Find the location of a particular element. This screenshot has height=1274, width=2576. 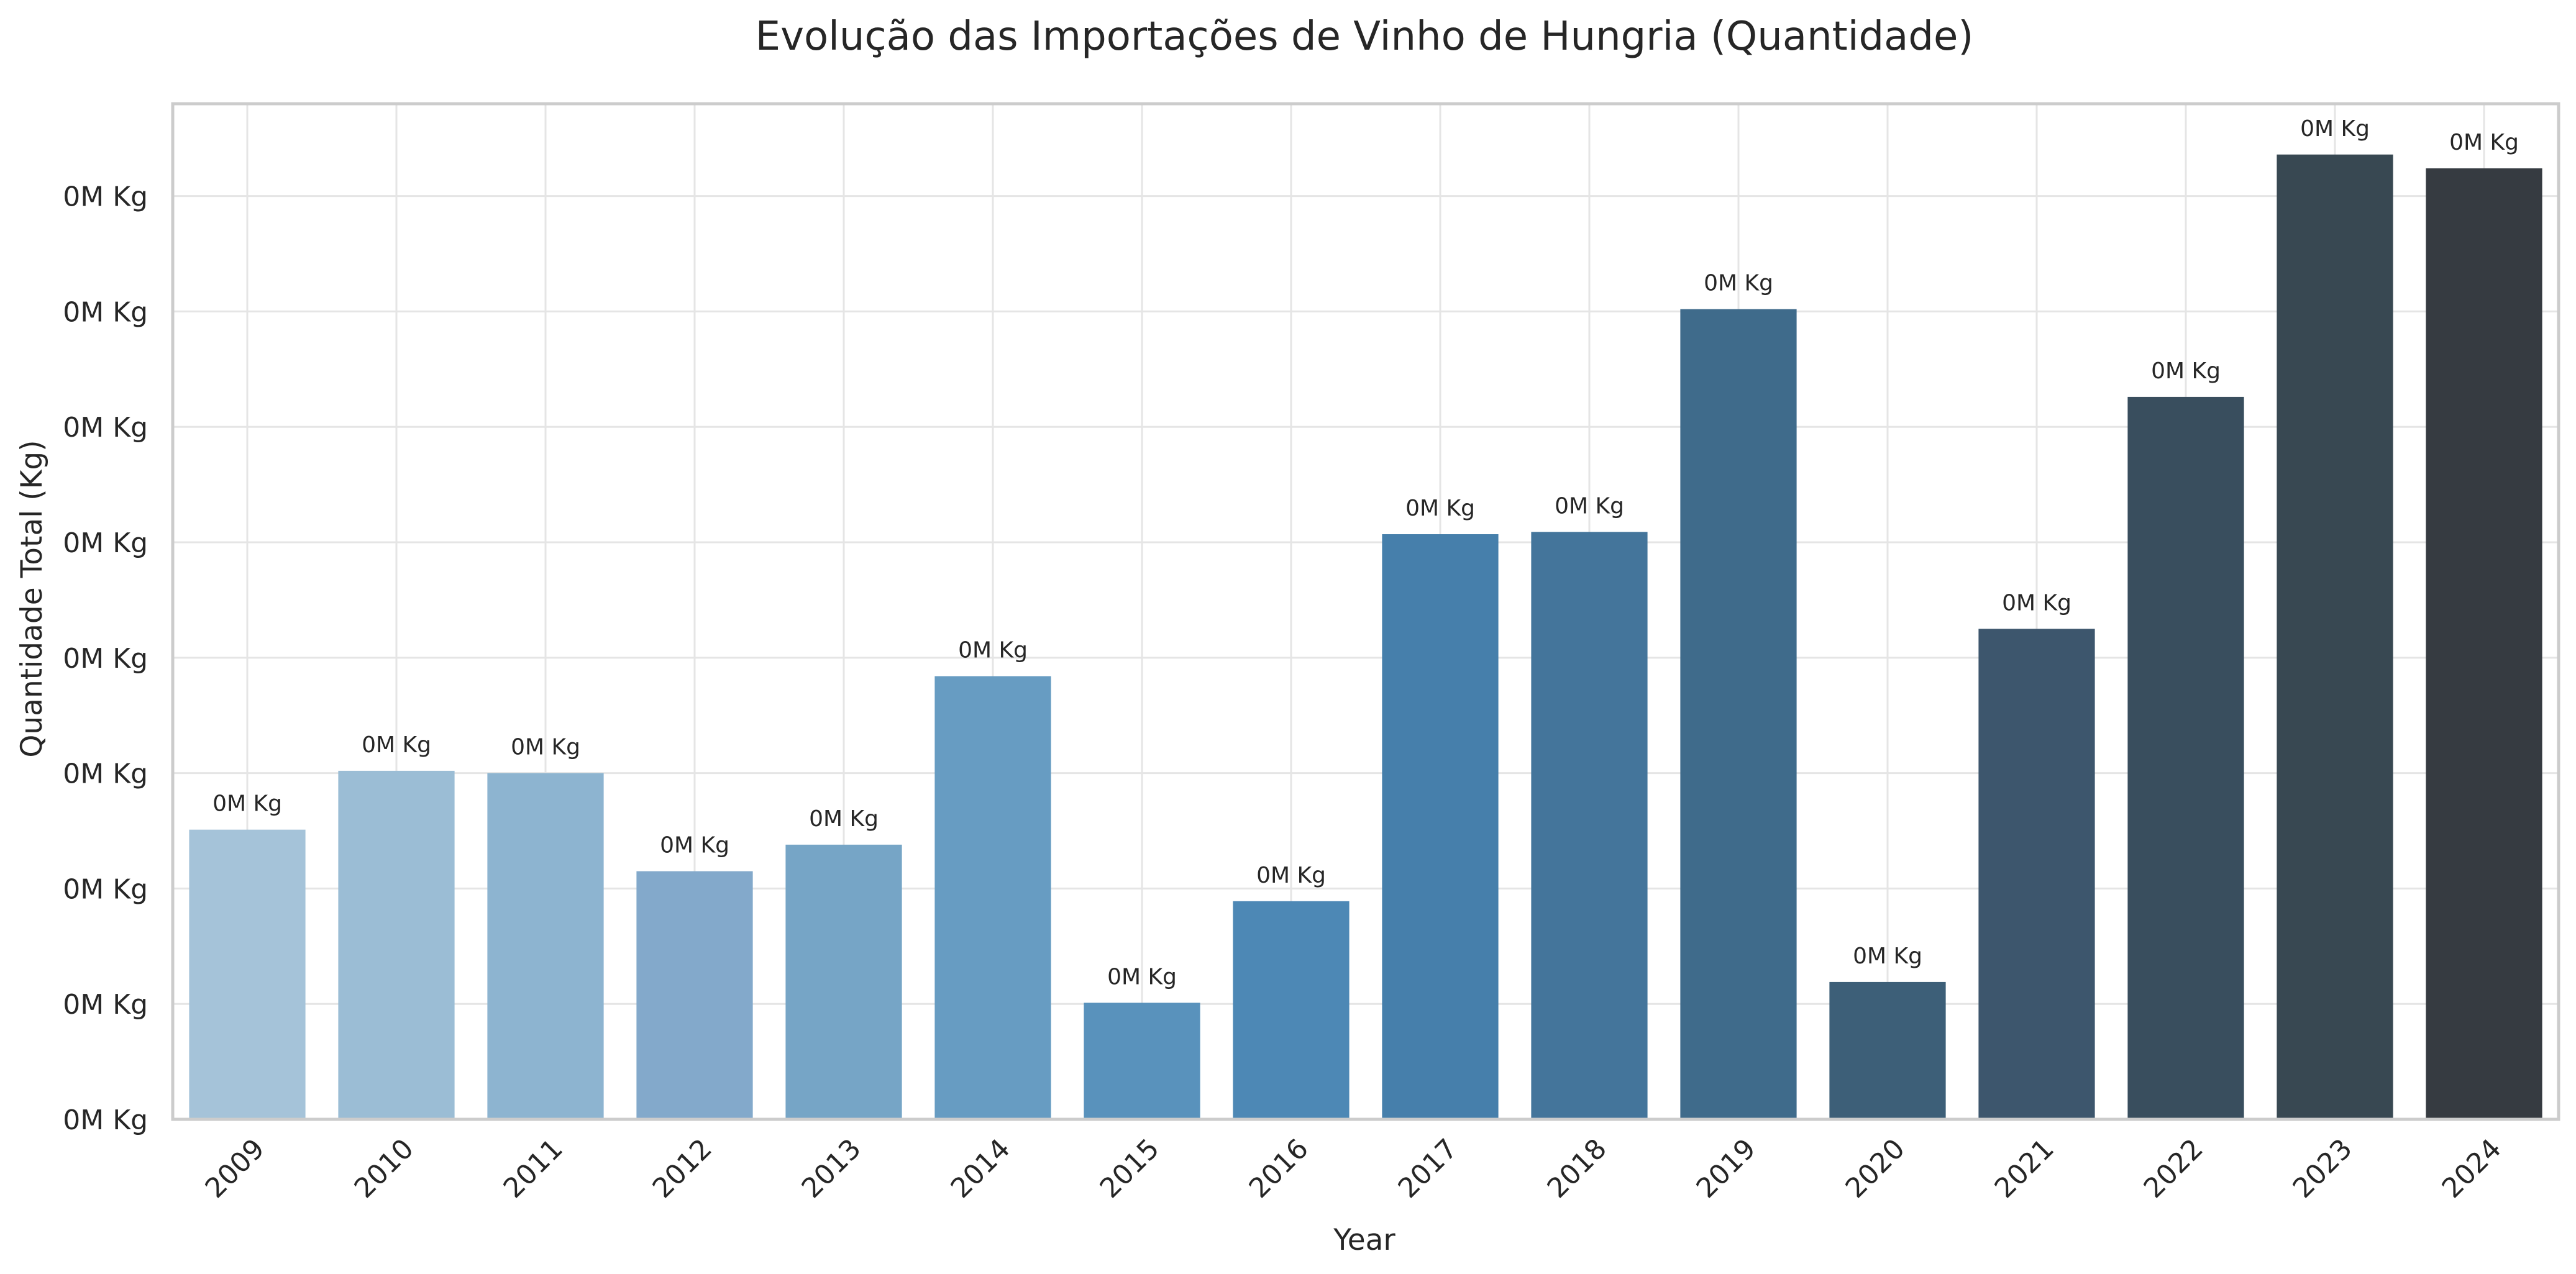

bar-2016 is located at coordinates (1291, 1010).